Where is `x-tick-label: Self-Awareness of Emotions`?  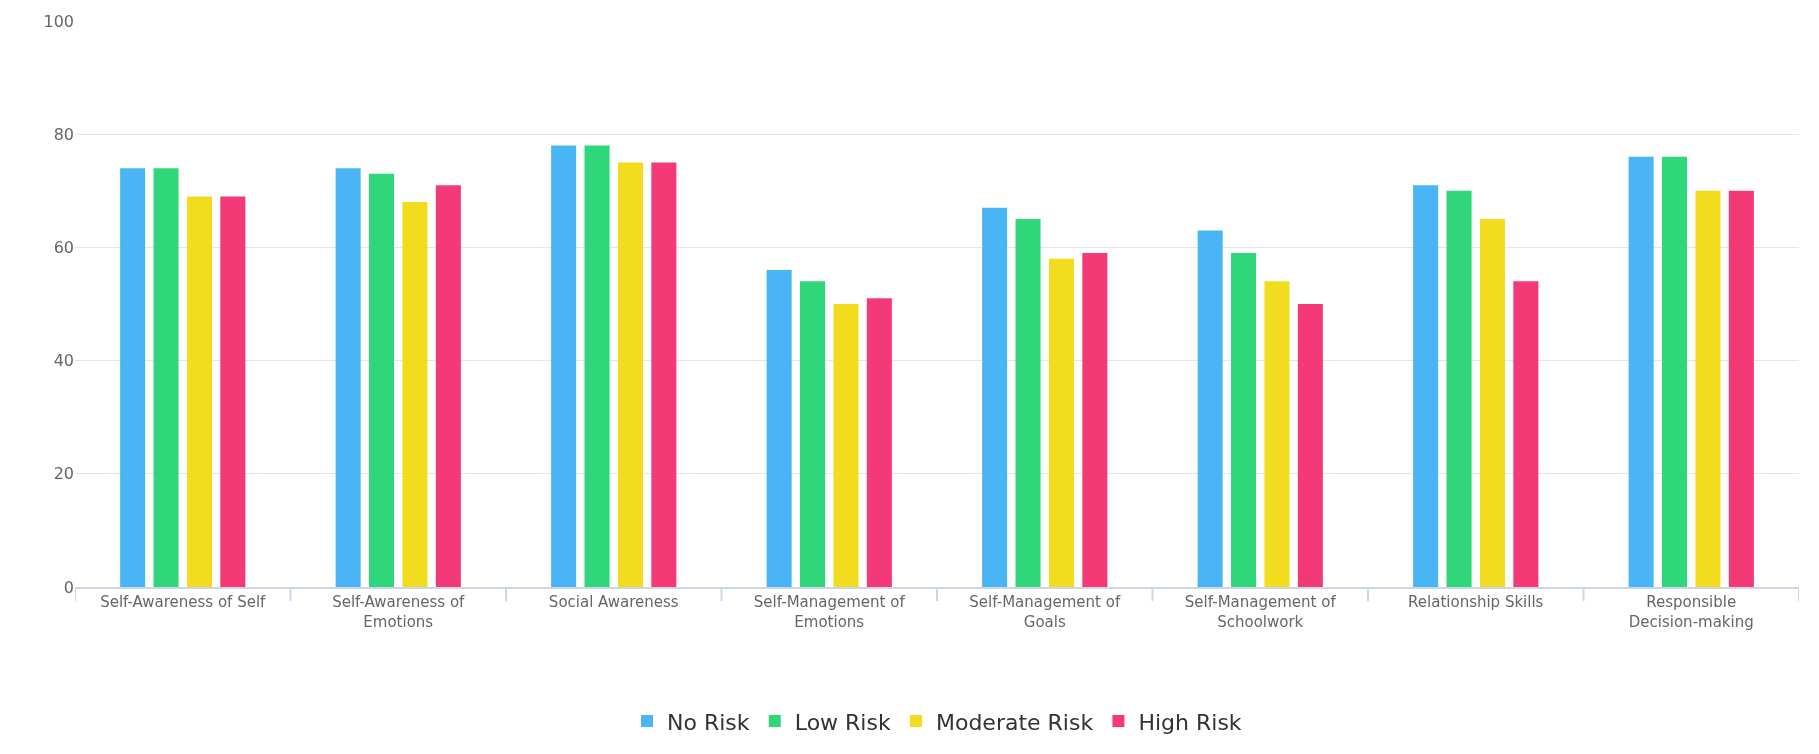
x-tick-label: Self-Awareness of Emotions is located at coordinates (399, 612).